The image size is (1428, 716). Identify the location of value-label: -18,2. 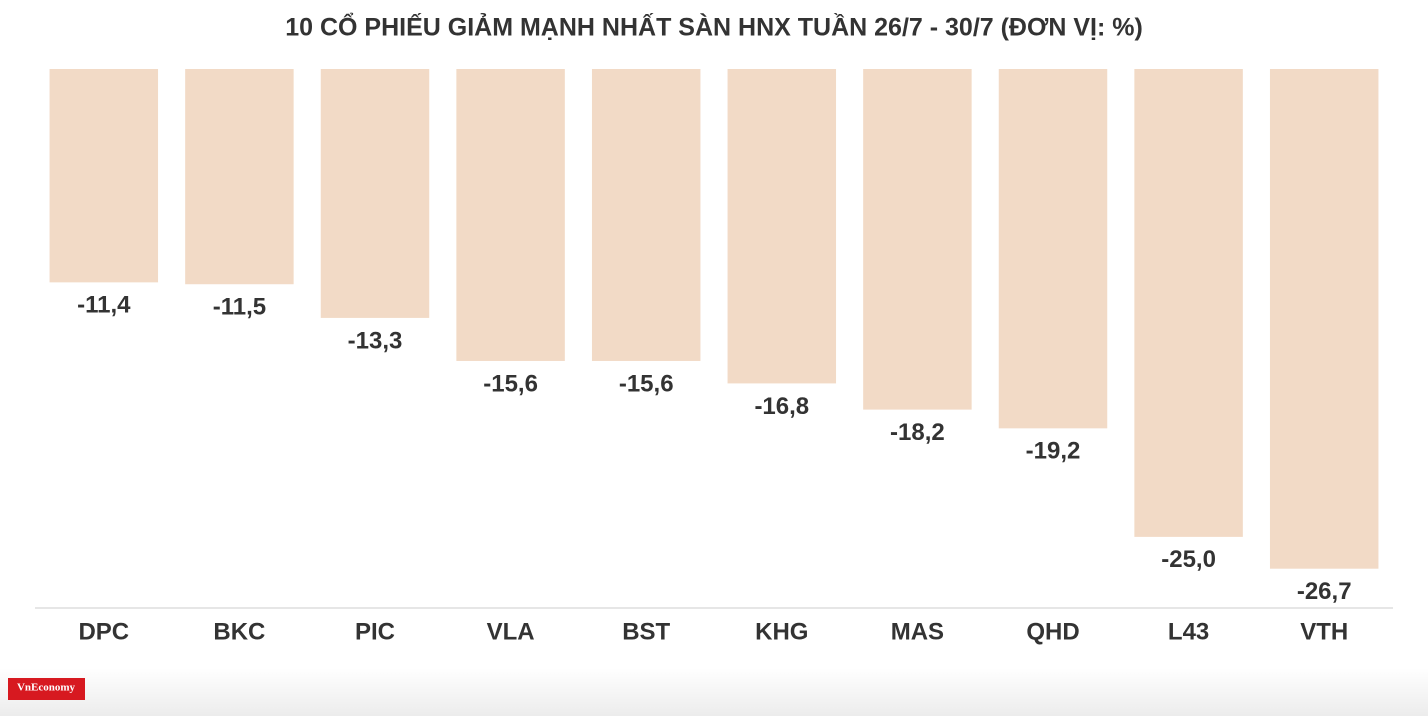
(917, 432).